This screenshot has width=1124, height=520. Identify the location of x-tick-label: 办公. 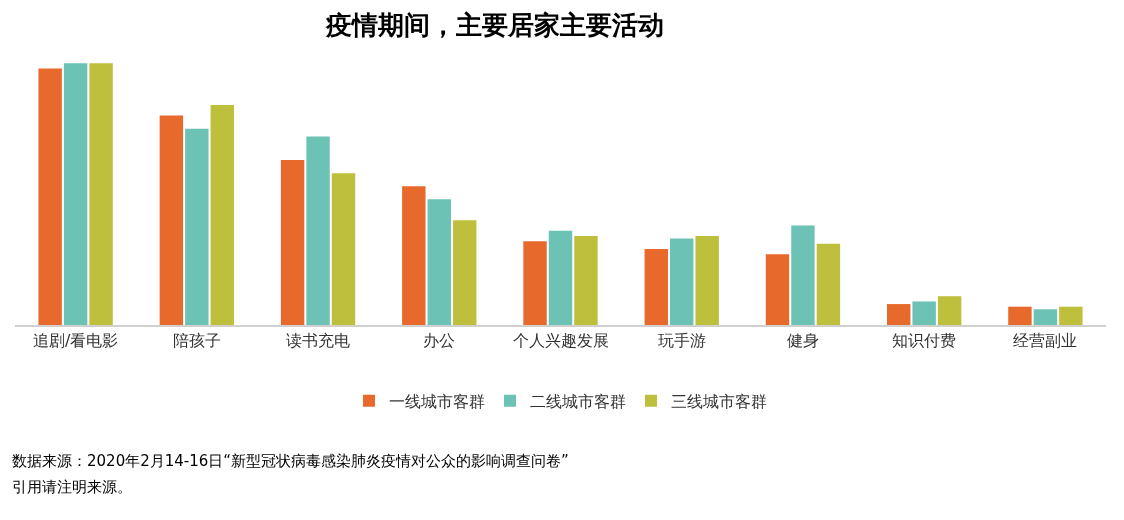
(439, 341).